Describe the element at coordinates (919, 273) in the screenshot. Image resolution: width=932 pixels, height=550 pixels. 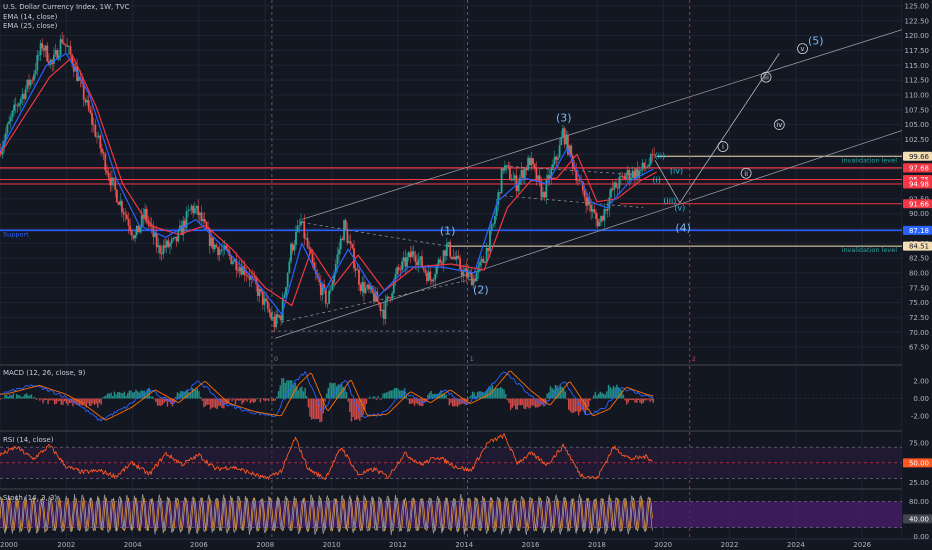
I see `price-tick-label: 80.00` at that location.